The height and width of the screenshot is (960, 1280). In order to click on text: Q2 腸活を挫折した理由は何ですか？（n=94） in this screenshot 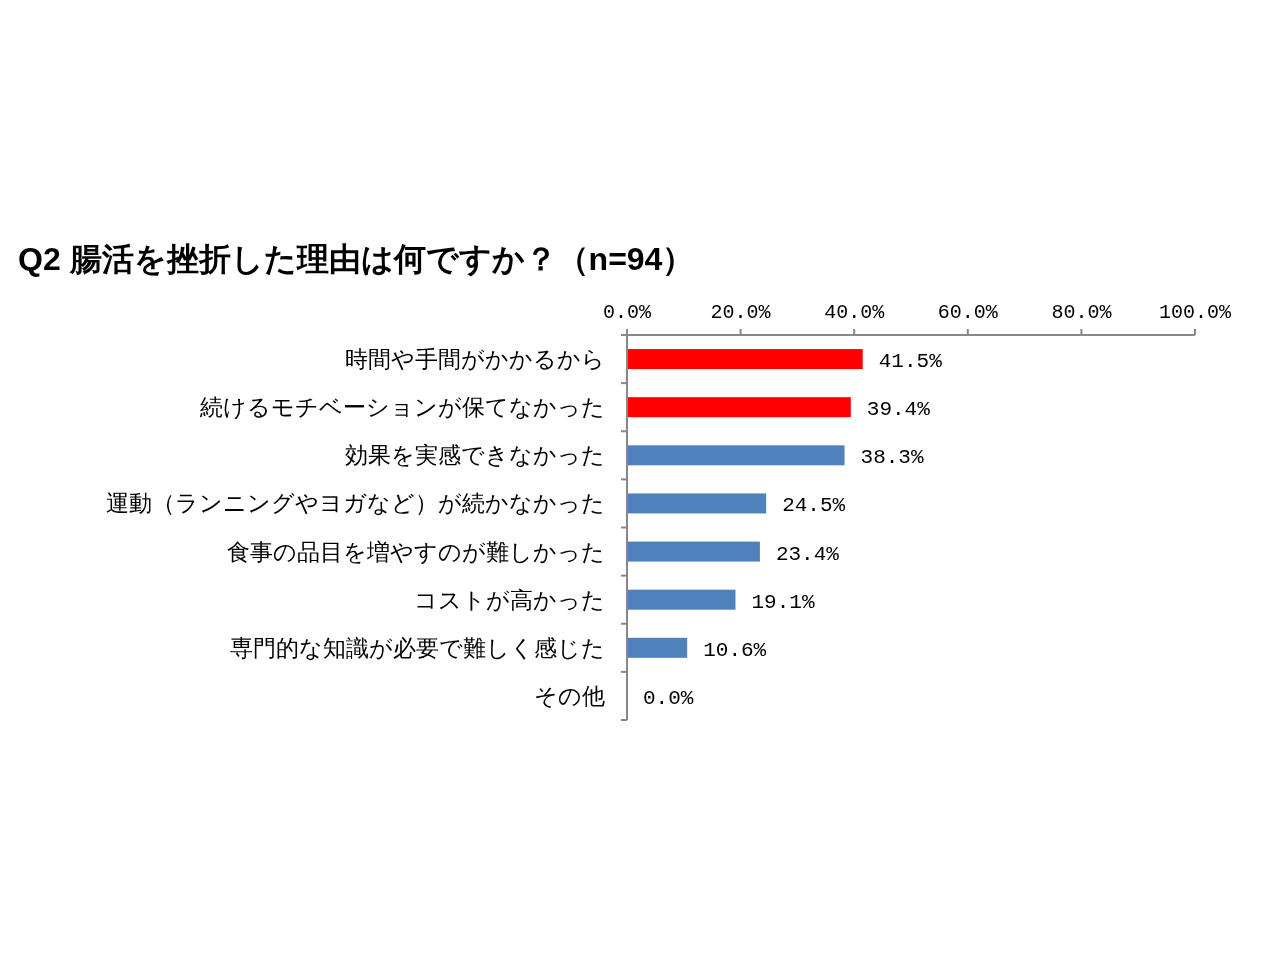, I will do `click(356, 259)`.